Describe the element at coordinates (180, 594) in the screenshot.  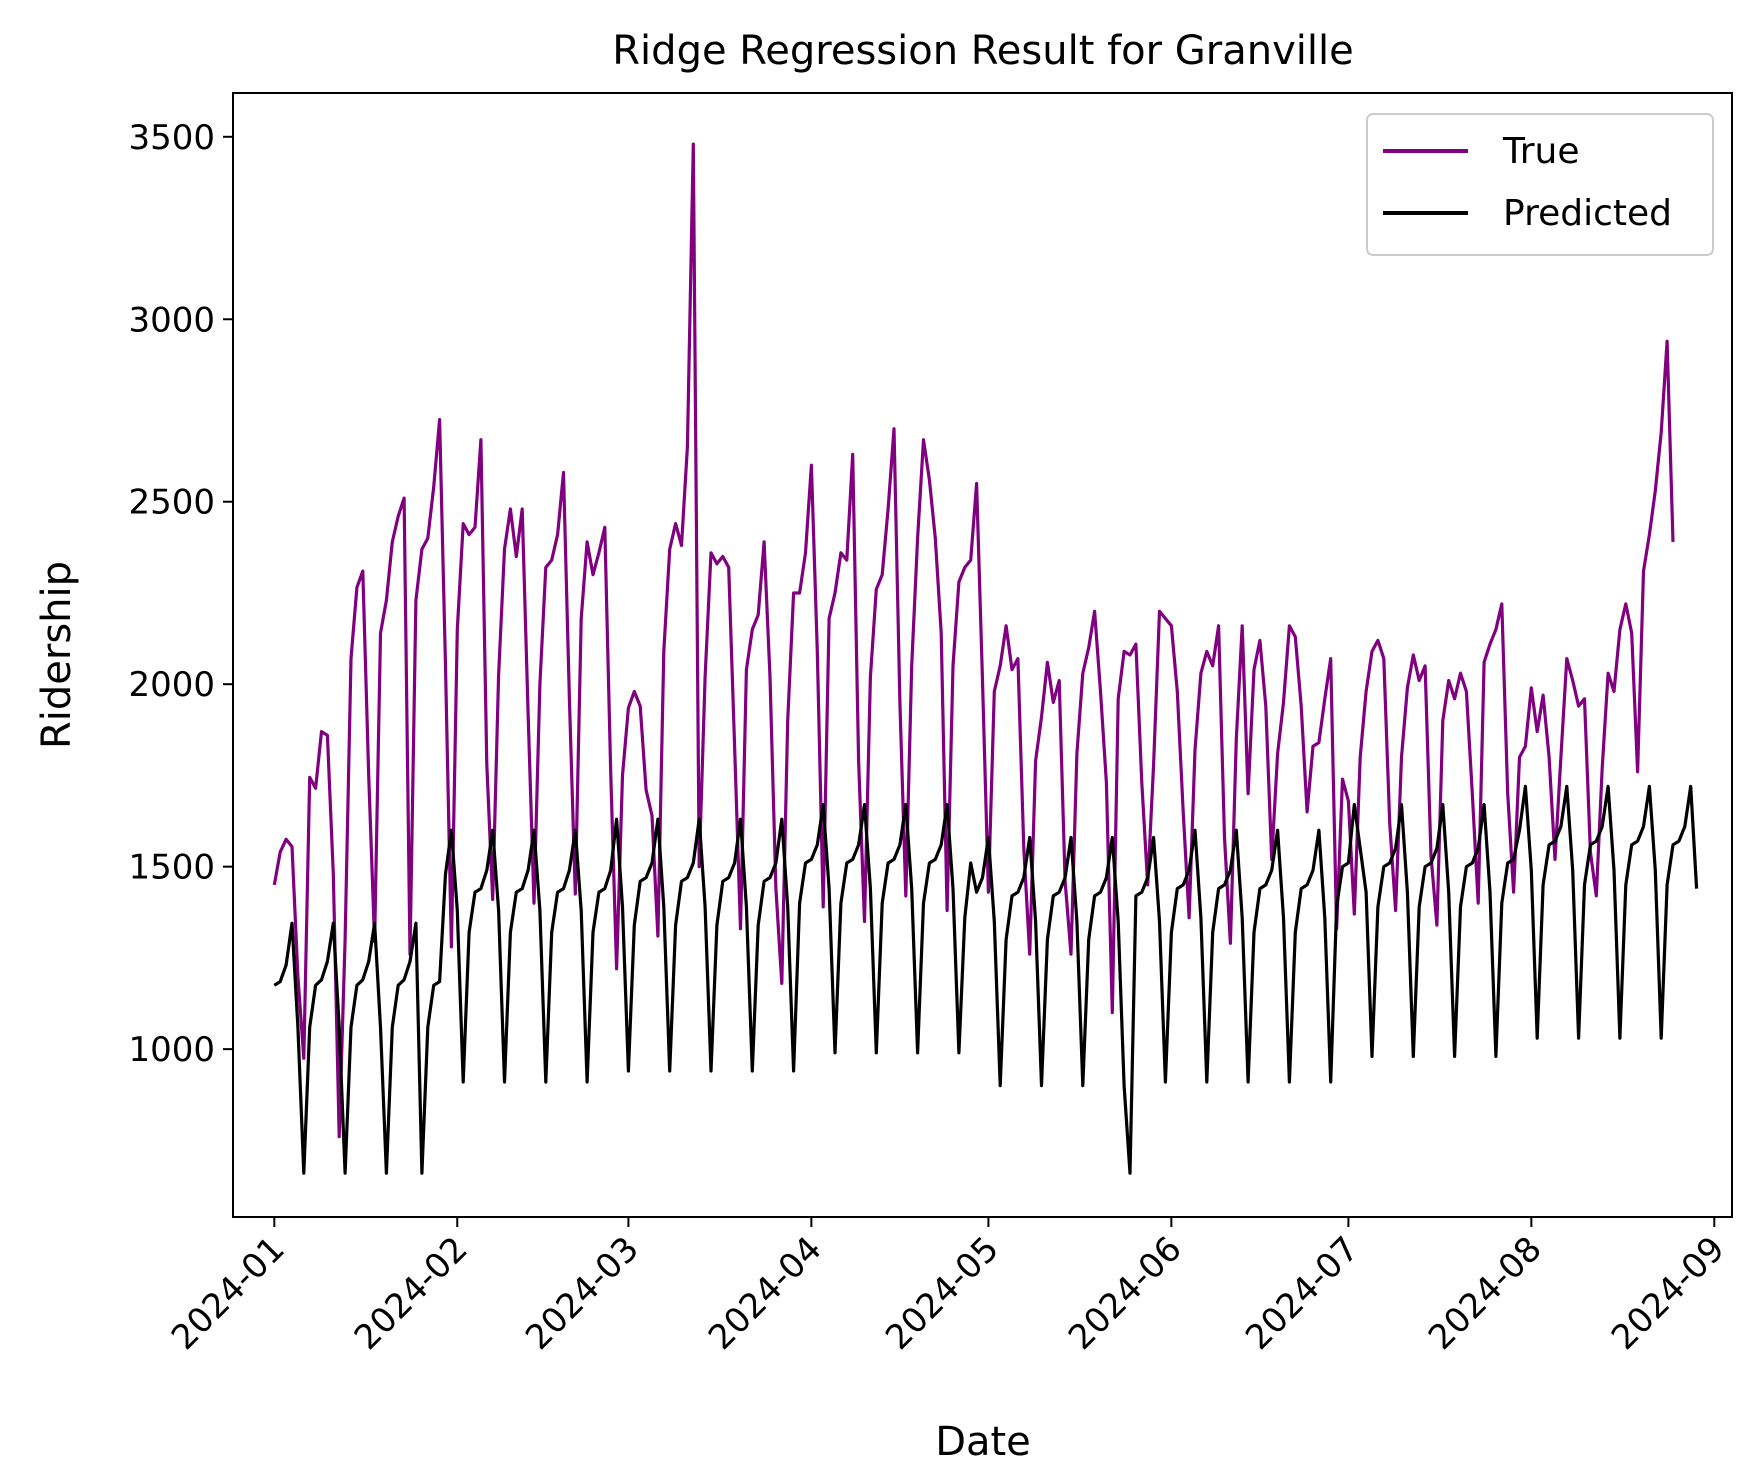
I see `y-axis-ticks: 1000 1500 2000 2500 3000 3500` at that location.